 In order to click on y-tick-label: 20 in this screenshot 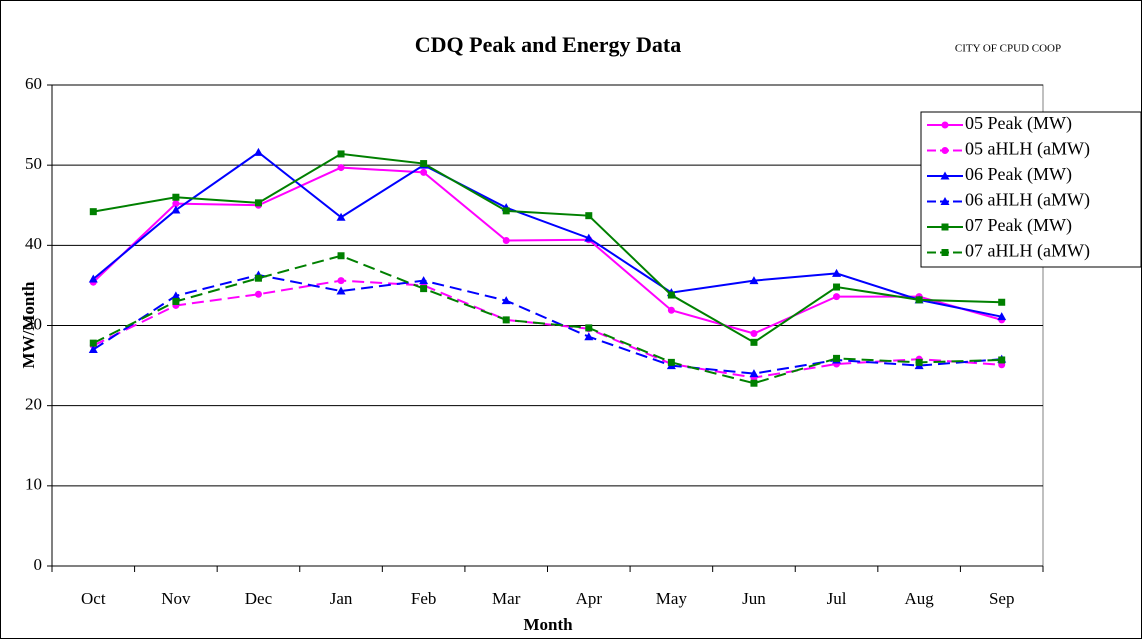, I will do `click(33, 404)`.